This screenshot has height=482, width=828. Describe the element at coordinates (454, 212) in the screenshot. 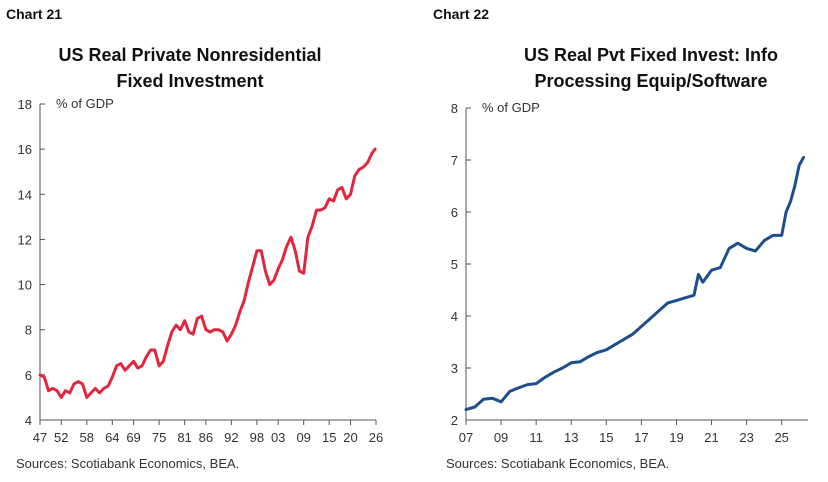

I see `chart-22-y-tick-label: 6` at that location.